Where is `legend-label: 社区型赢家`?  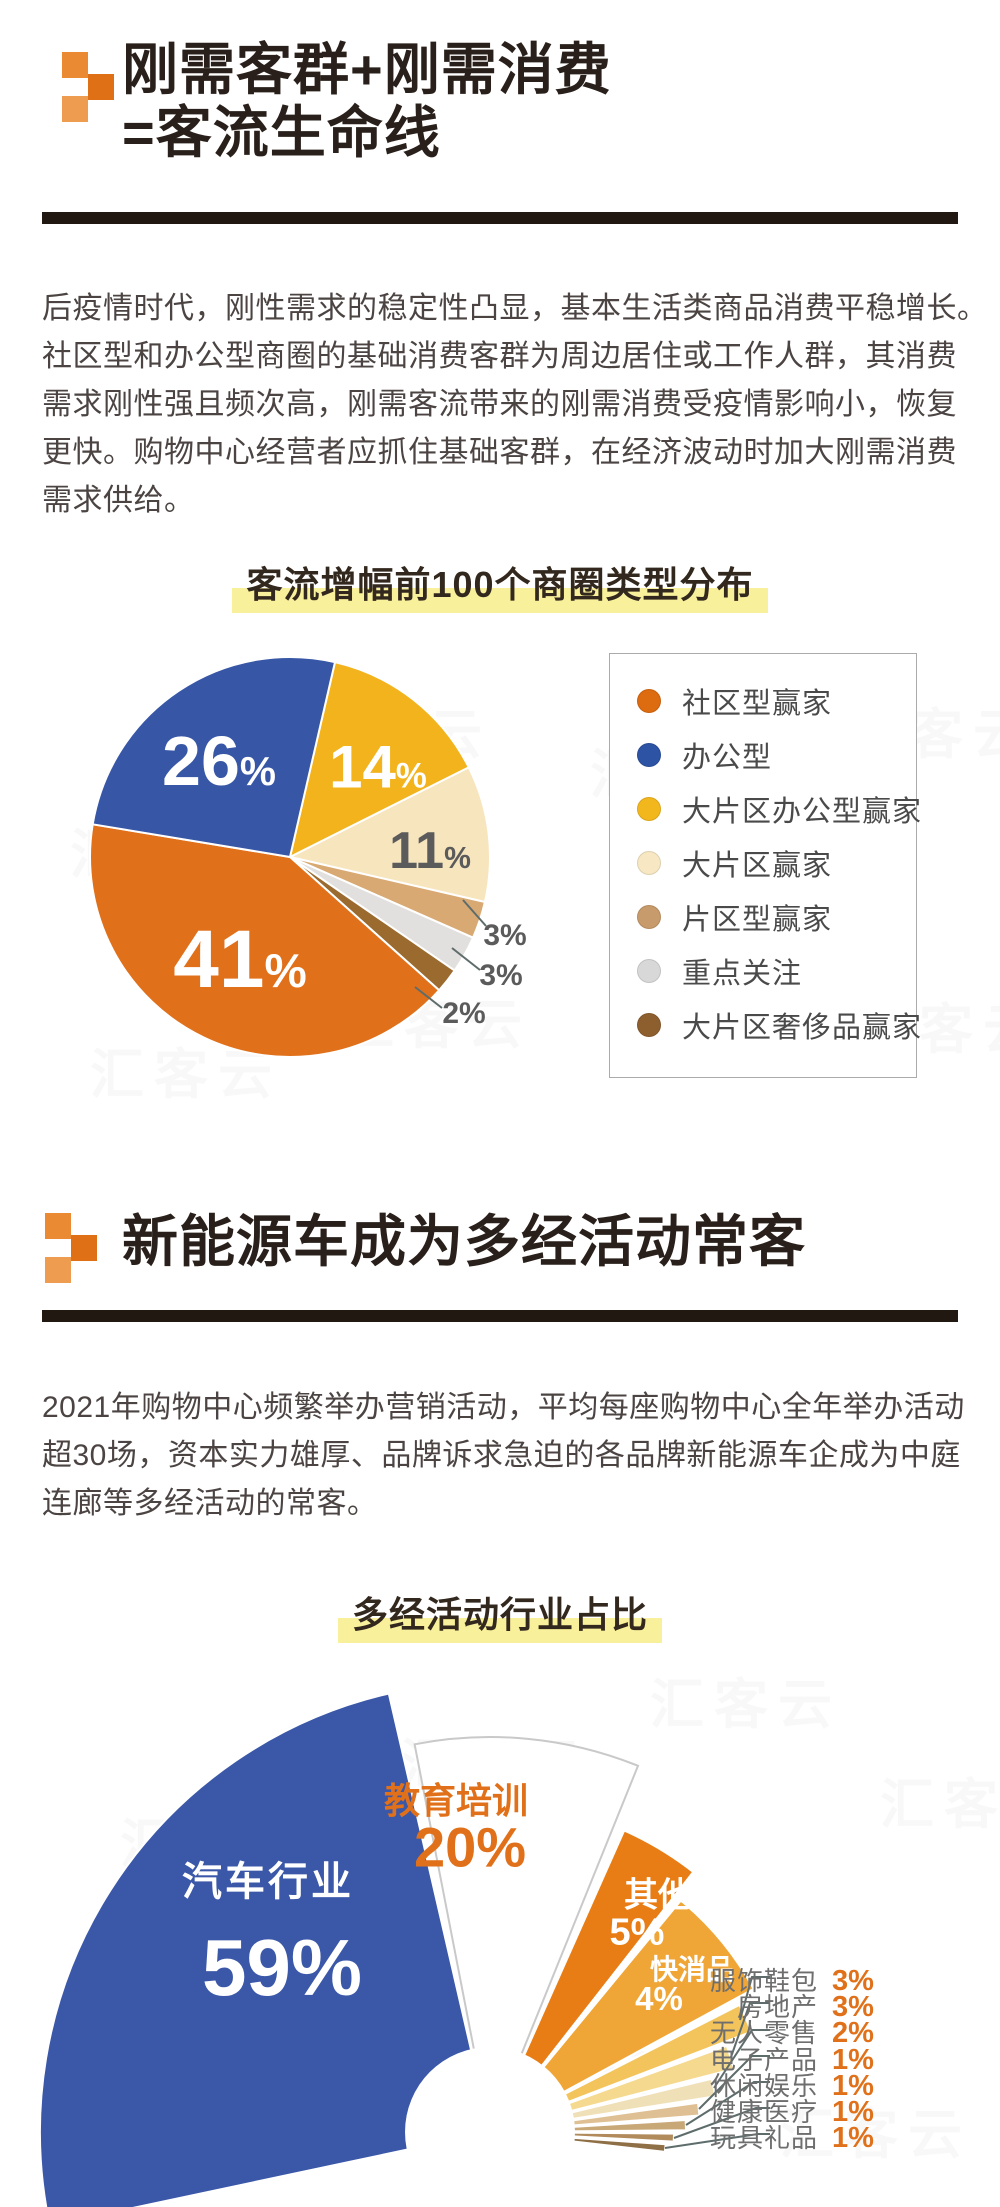 legend-label: 社区型赢家 is located at coordinates (757, 704).